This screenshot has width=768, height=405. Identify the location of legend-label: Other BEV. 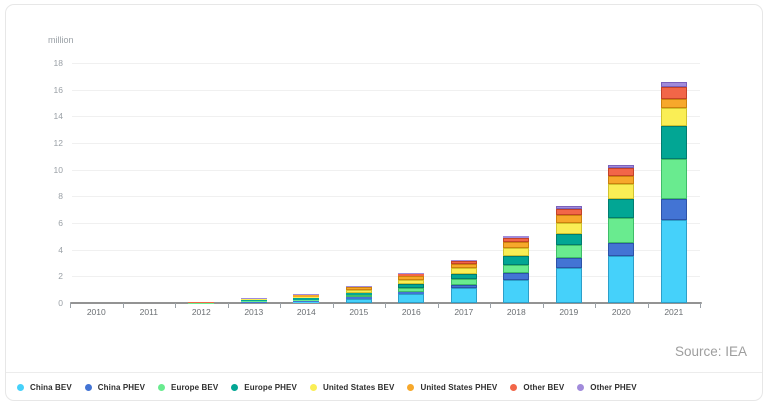
(544, 387).